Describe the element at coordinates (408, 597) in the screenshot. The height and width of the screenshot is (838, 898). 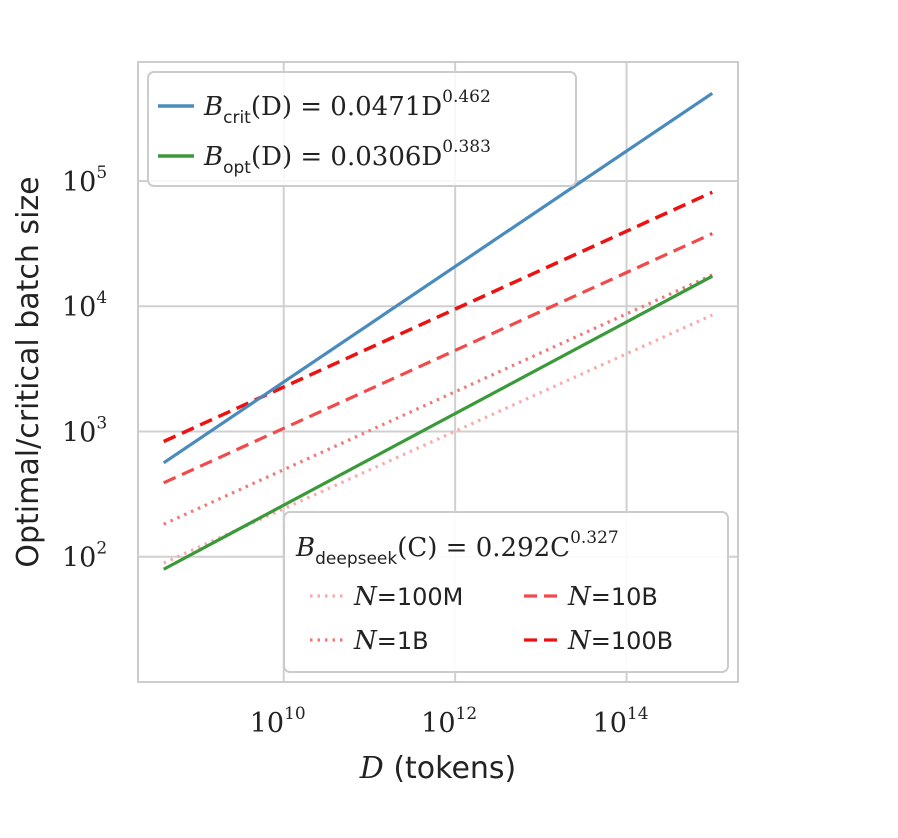
I see `legend-entry-label: N=100M` at that location.